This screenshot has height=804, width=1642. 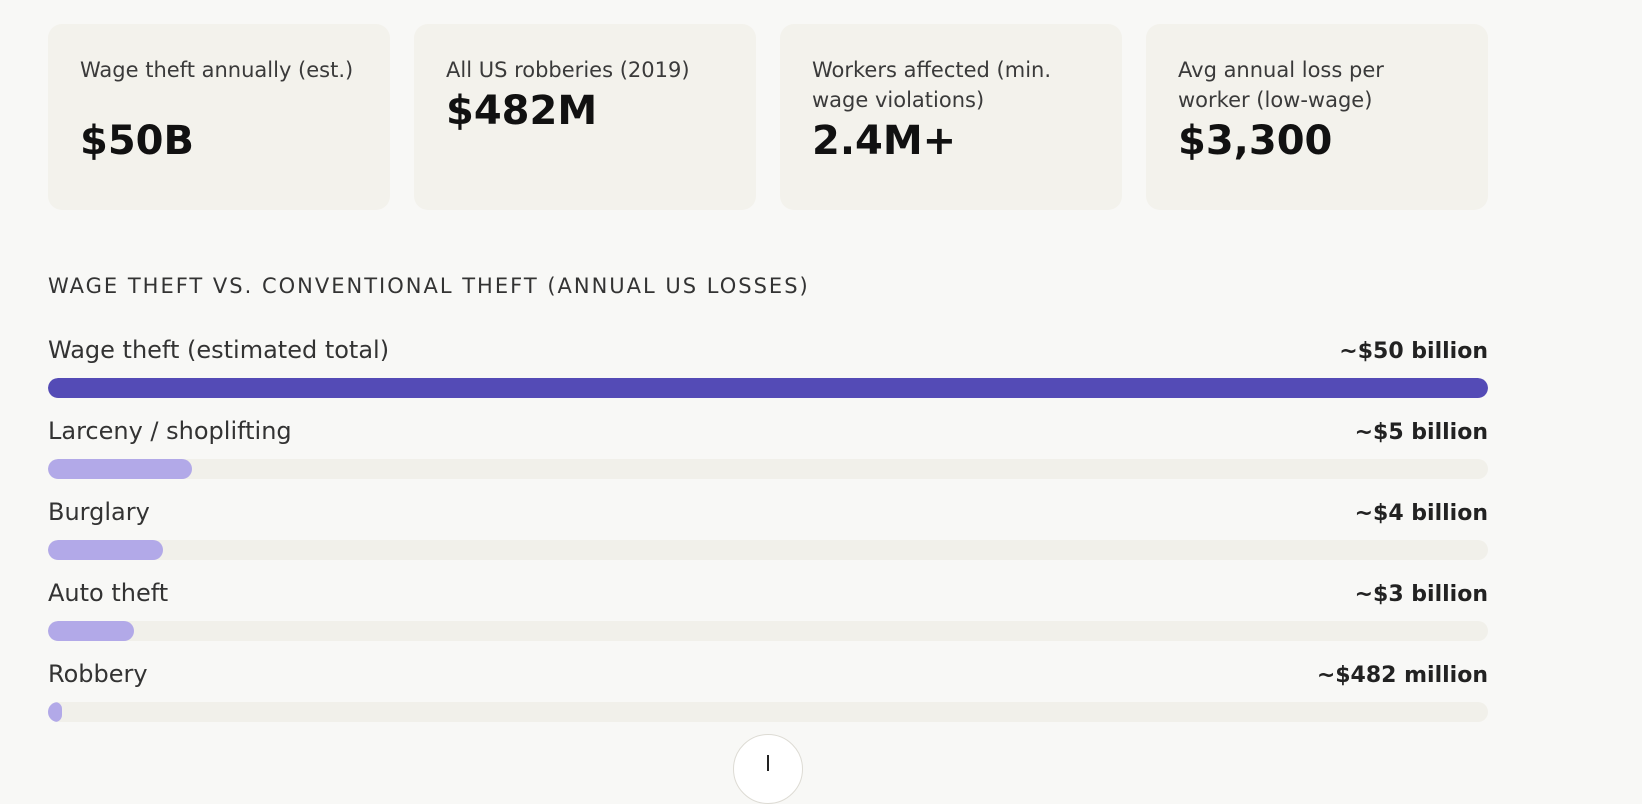 I want to click on stat-value: $50B, so click(x=137, y=141).